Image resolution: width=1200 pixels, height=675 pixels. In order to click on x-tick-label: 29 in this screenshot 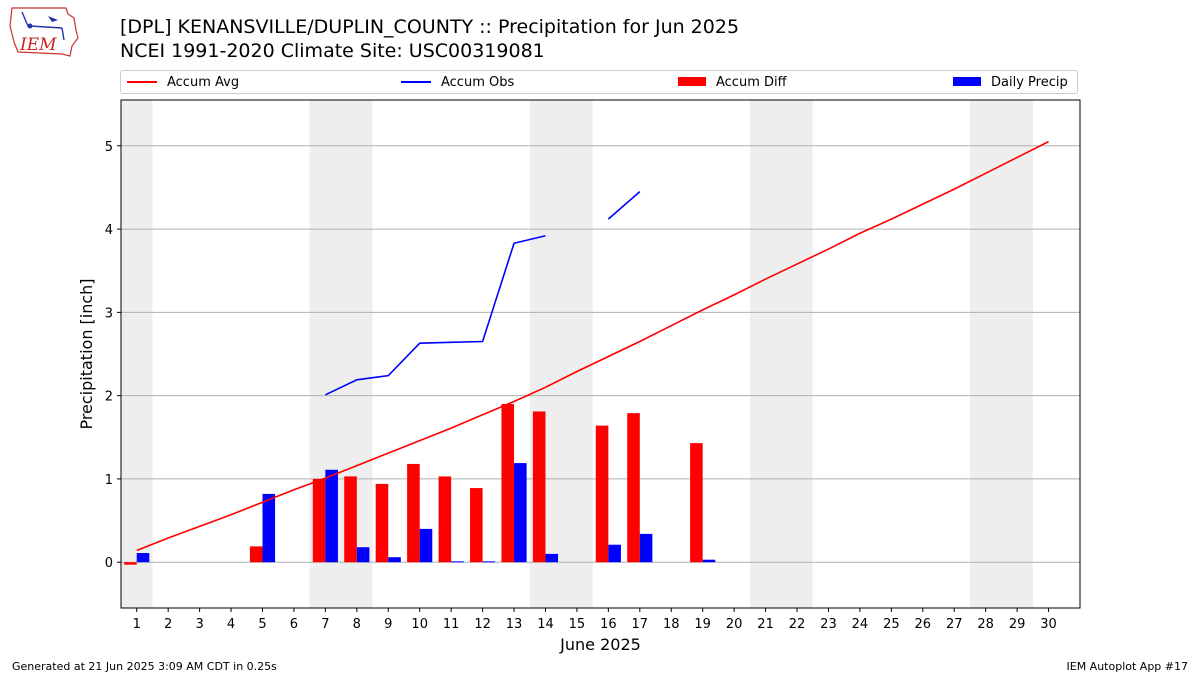, I will do `click(1017, 624)`.